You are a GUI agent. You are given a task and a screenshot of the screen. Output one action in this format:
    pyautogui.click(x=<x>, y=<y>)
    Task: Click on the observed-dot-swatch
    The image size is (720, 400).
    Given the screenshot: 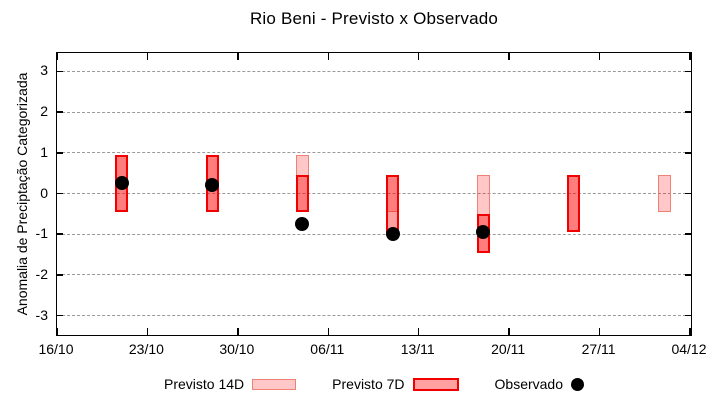 What is the action you would take?
    pyautogui.click(x=577, y=384)
    